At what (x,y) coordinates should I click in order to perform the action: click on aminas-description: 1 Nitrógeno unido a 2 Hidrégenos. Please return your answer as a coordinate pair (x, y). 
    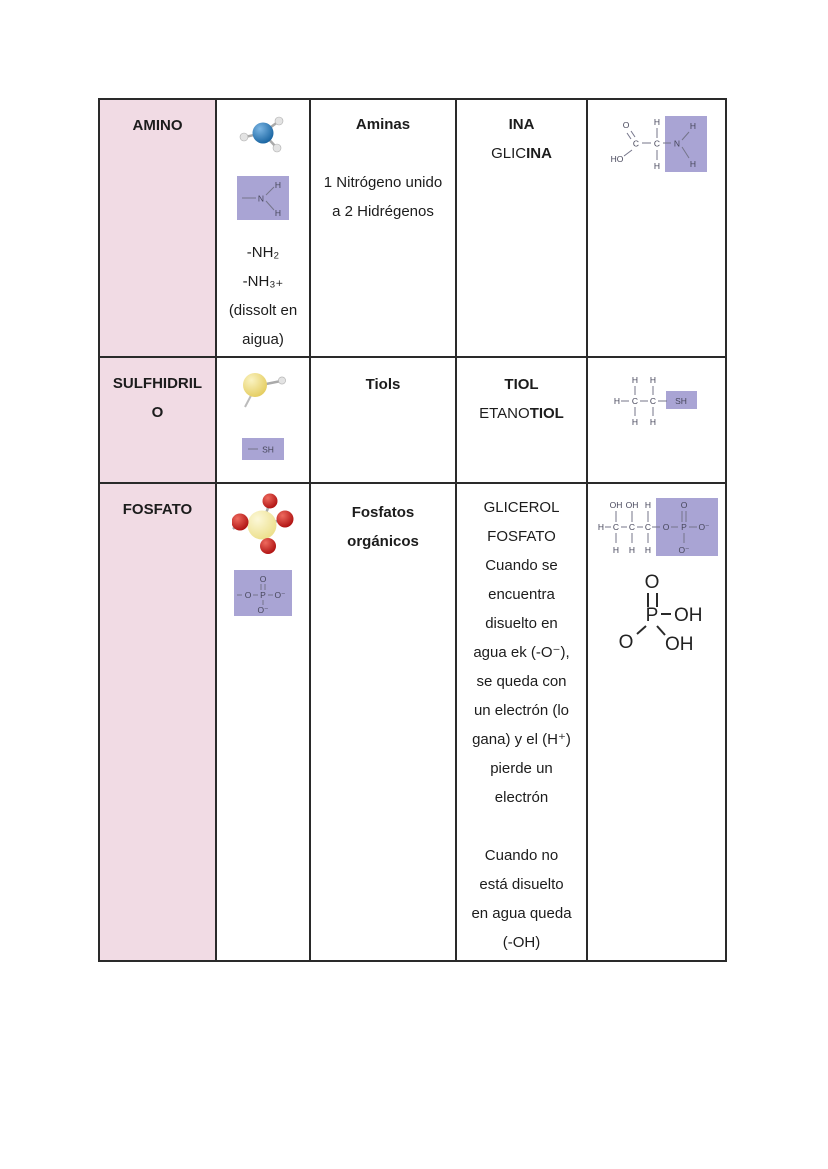
    Looking at the image, I should click on (383, 197).